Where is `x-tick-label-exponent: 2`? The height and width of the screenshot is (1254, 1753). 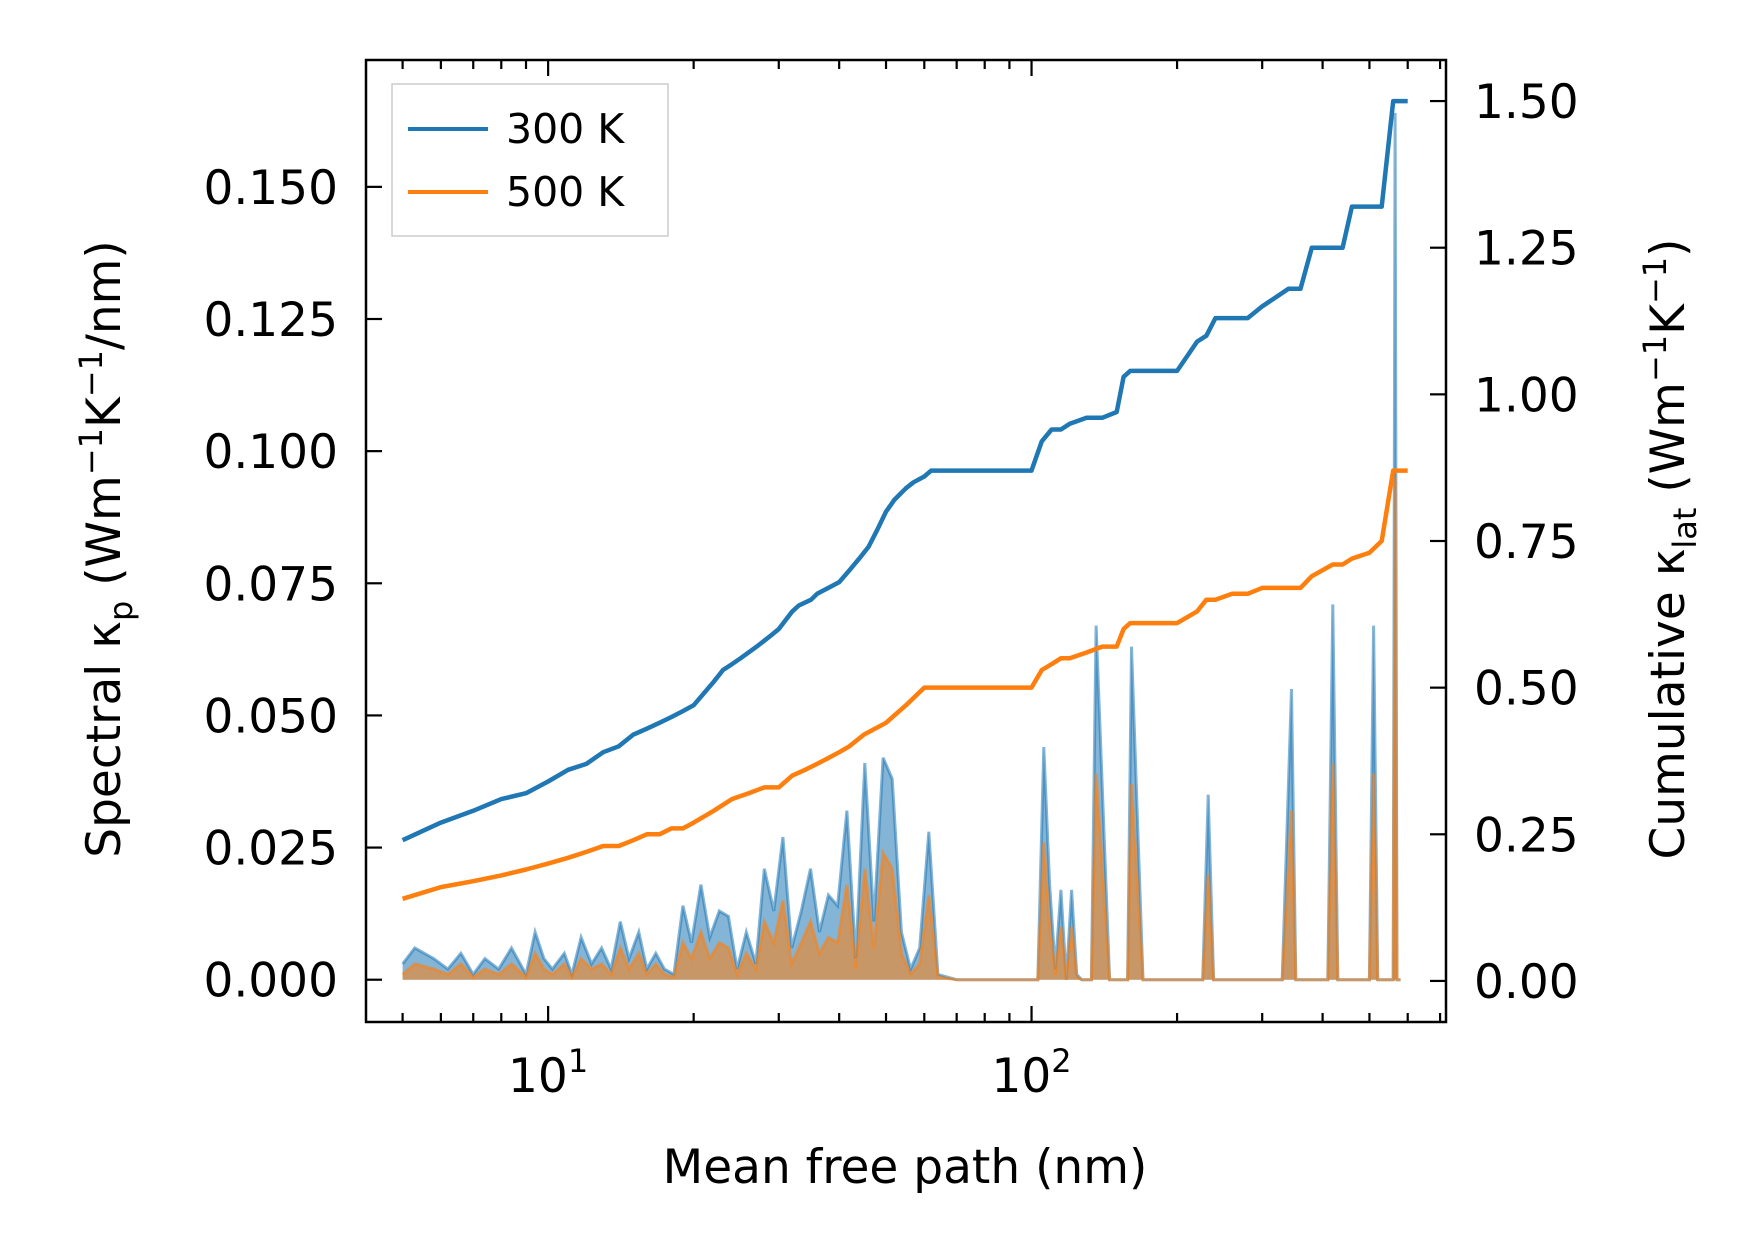 x-tick-label-exponent: 2 is located at coordinates (1061, 1061).